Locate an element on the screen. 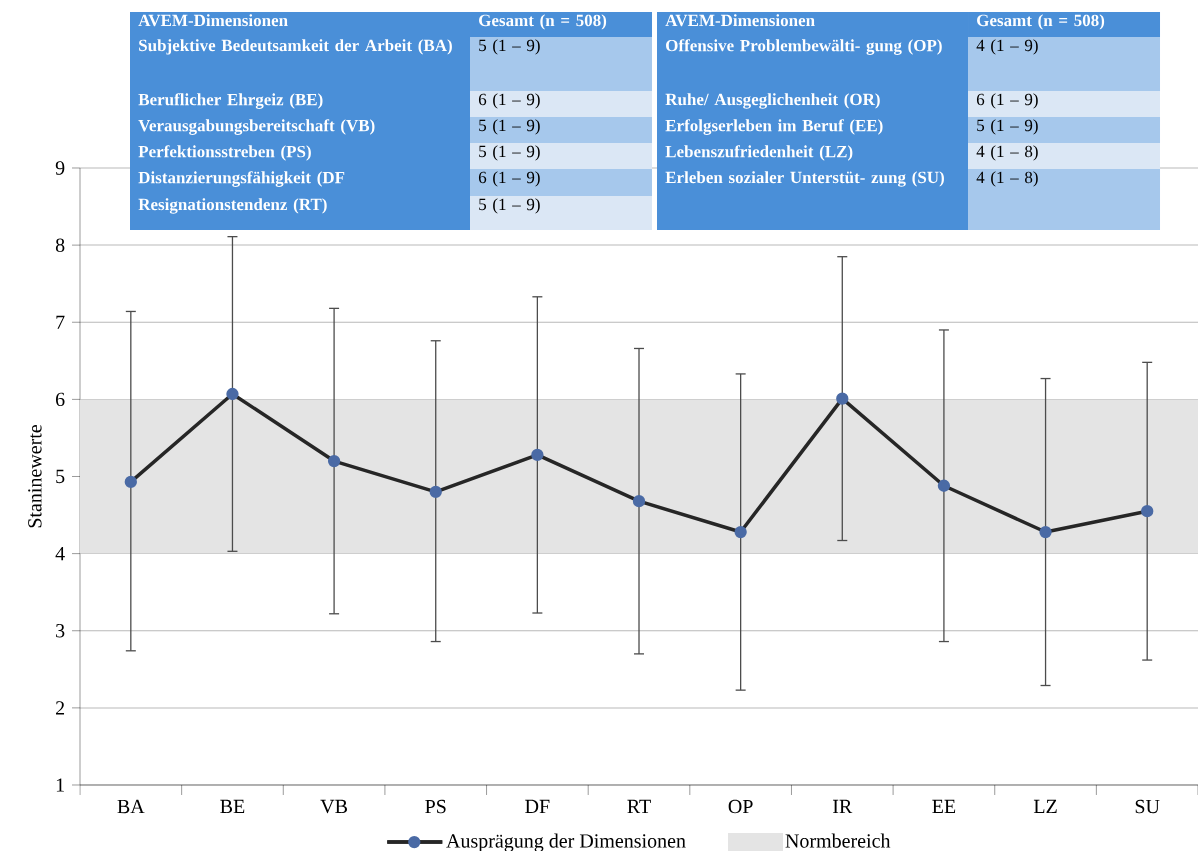 Image resolution: width=1198 pixels, height=851 pixels. x-tick-label: EE is located at coordinates (944, 806).